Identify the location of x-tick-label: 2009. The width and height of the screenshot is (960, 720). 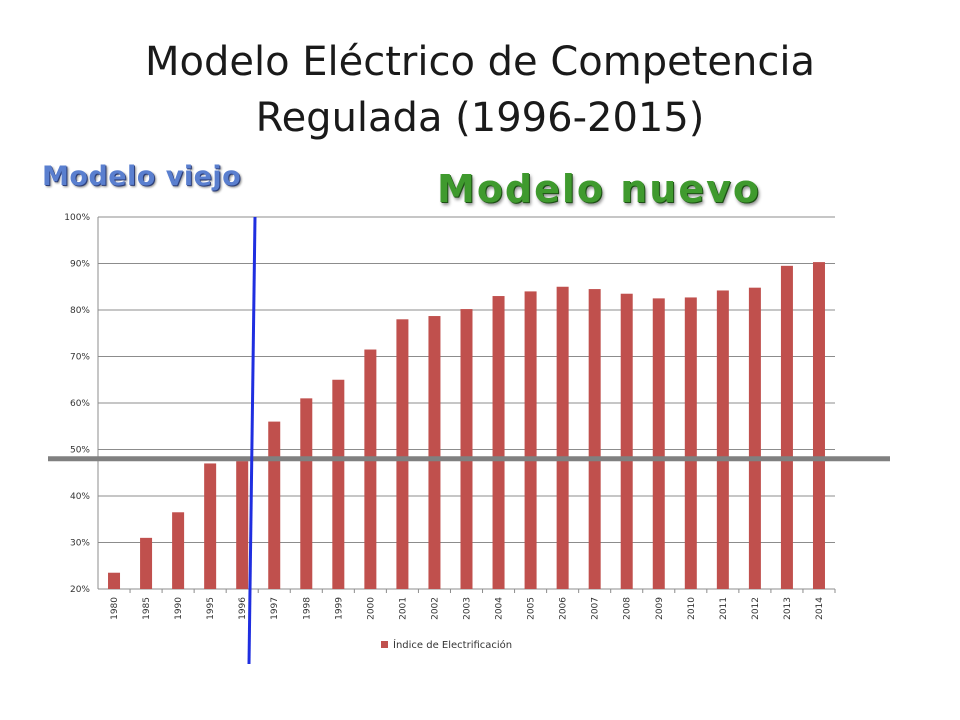
(660, 608).